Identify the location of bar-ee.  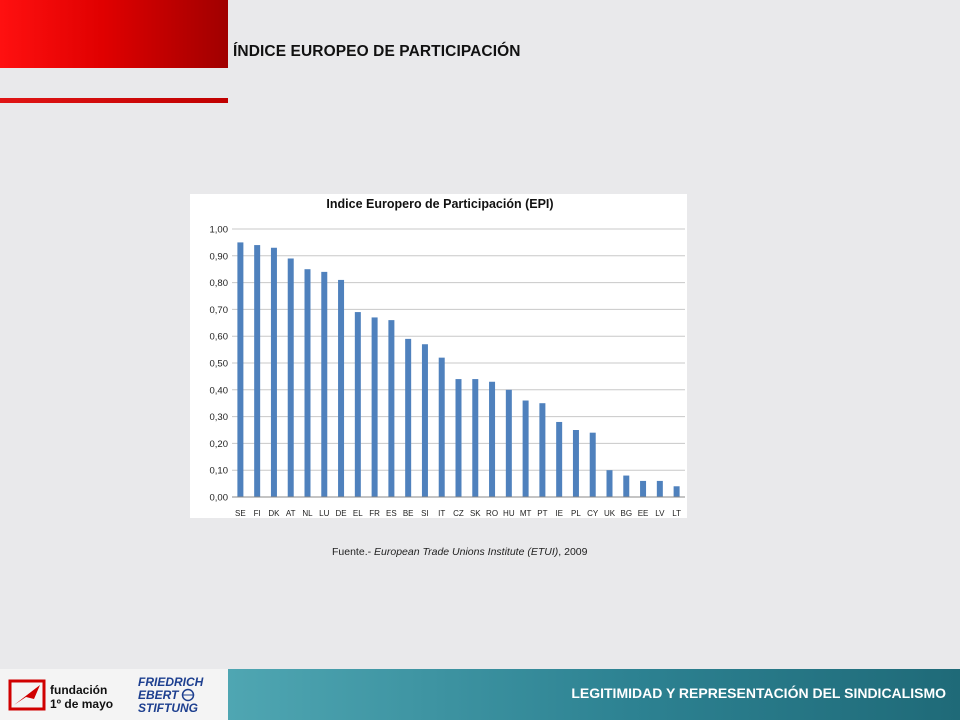
(643, 488).